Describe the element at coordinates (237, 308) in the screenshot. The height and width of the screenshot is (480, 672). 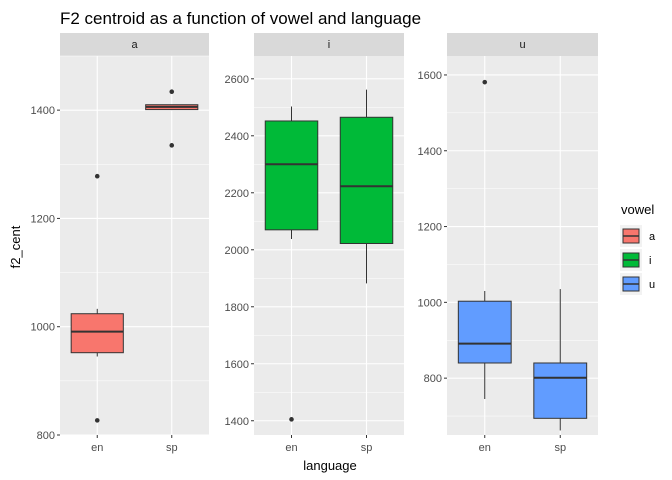
I see `y-tick-label: 1800` at that location.